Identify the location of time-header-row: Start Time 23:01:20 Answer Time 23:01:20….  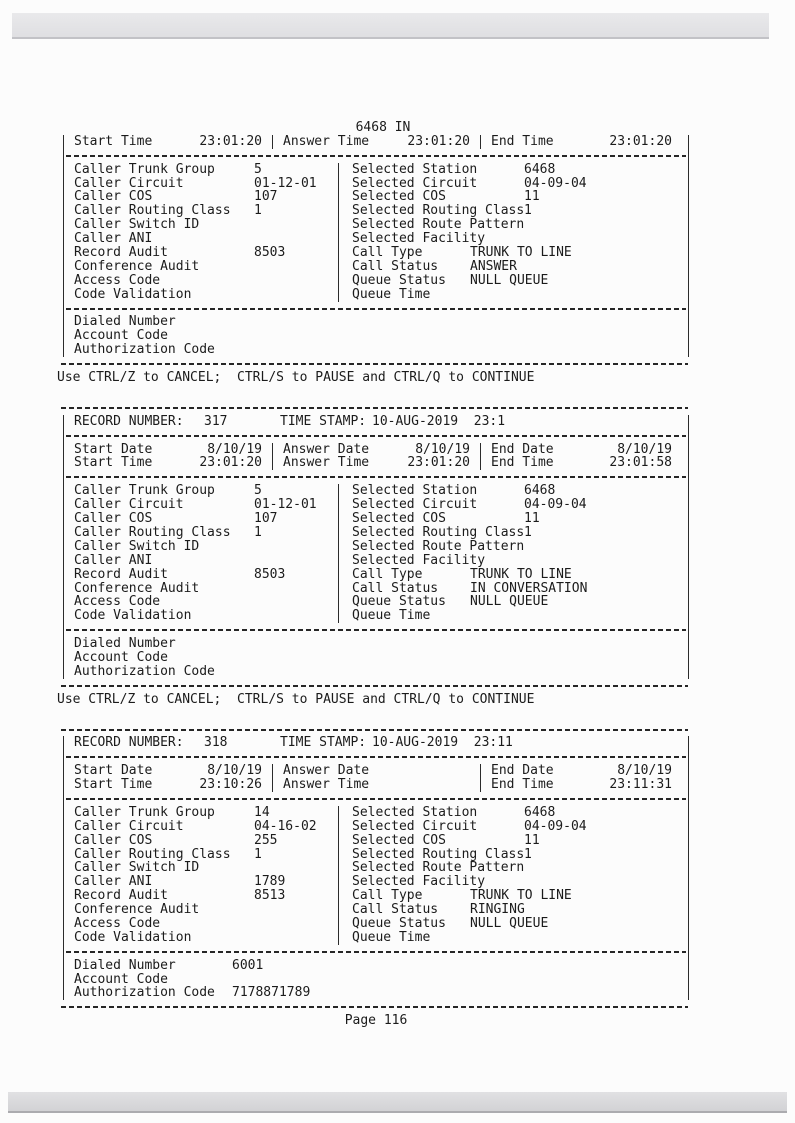
(376, 141).